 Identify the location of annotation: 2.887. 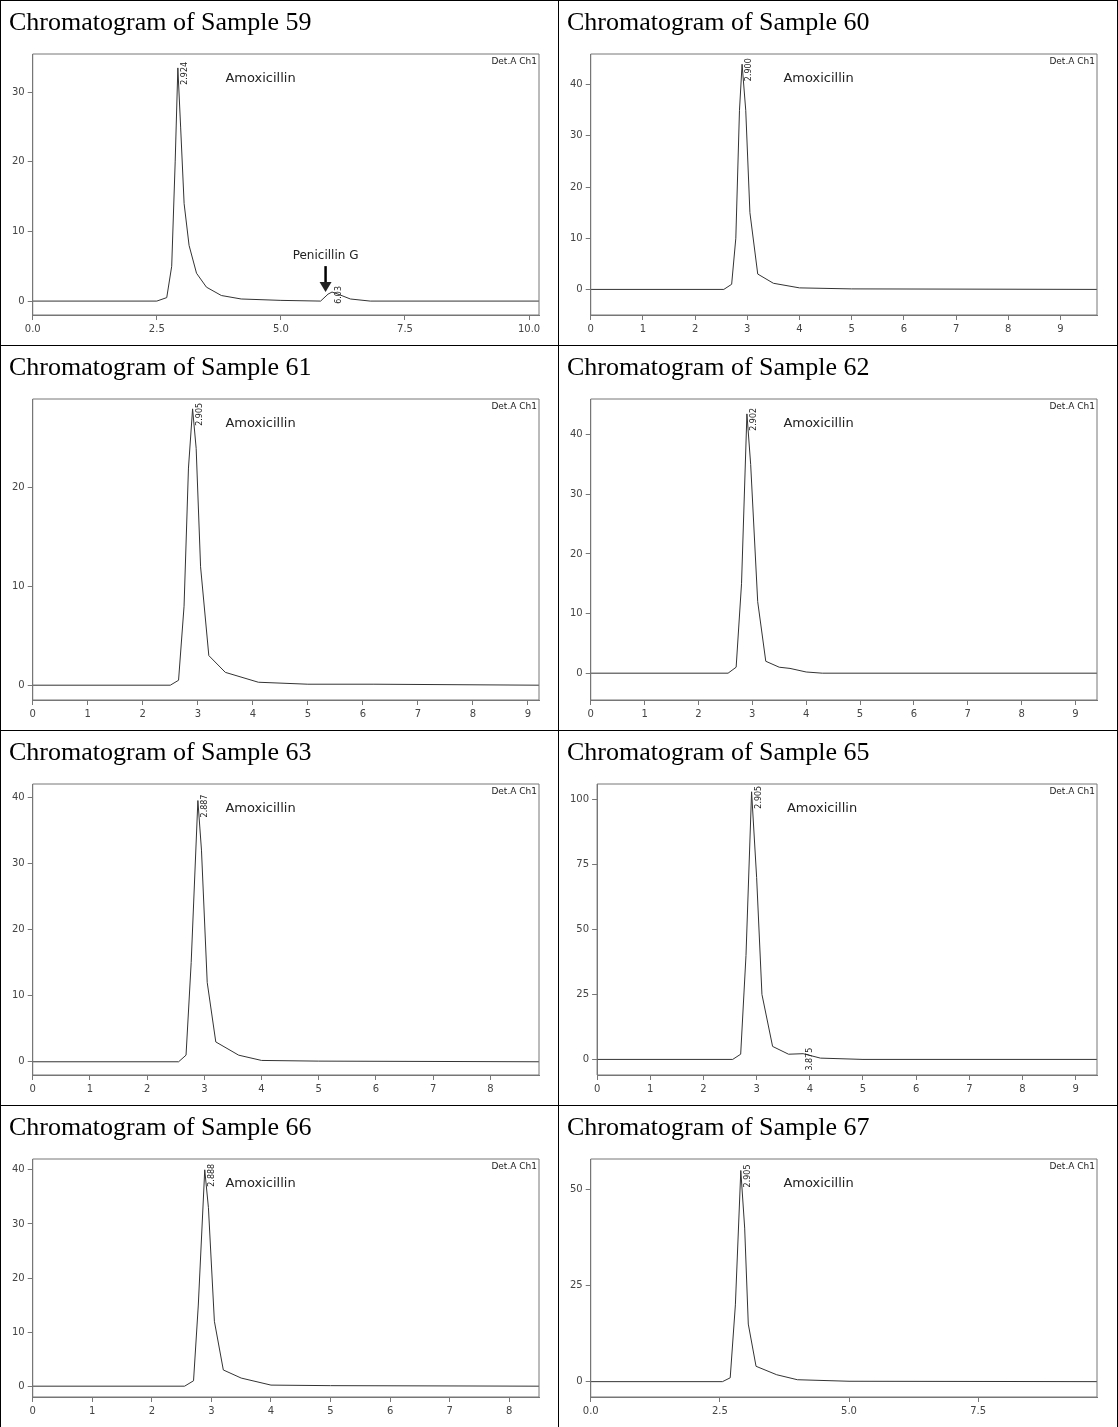
(204, 806).